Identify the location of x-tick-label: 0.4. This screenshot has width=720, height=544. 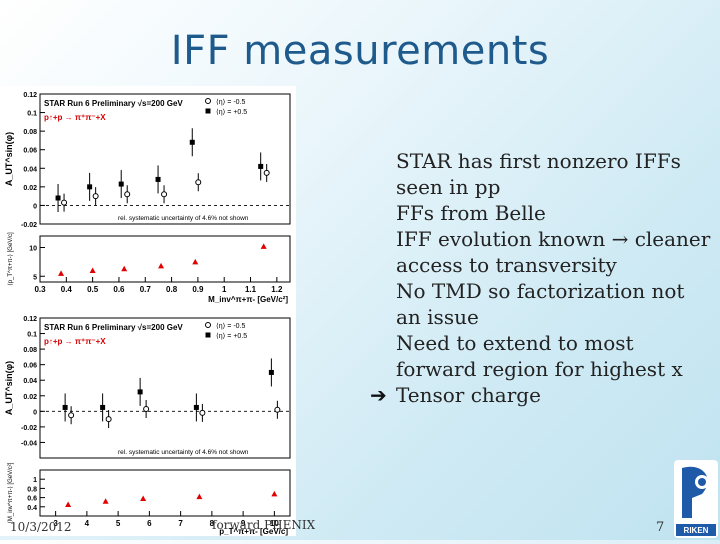
(67, 289).